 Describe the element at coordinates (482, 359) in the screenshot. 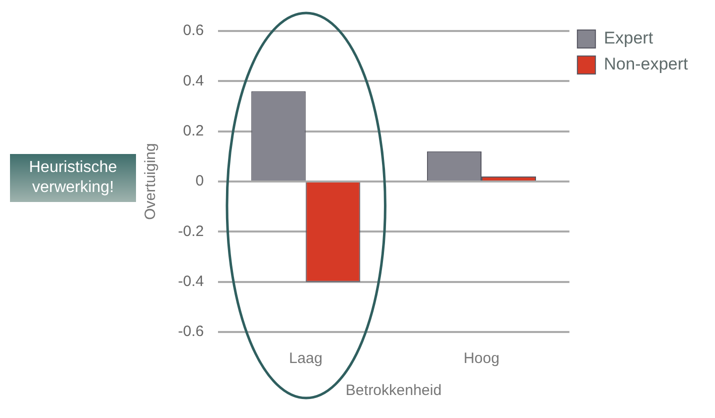

I see `x-tick-label: Hoog` at that location.